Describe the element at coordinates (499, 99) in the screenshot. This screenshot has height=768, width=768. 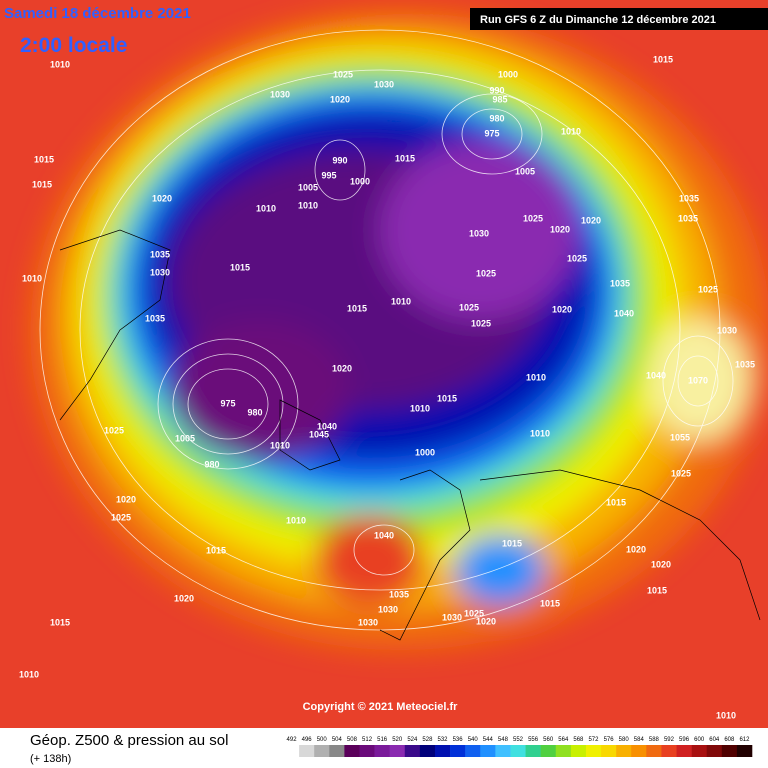
I see `isobar-label: 985` at that location.